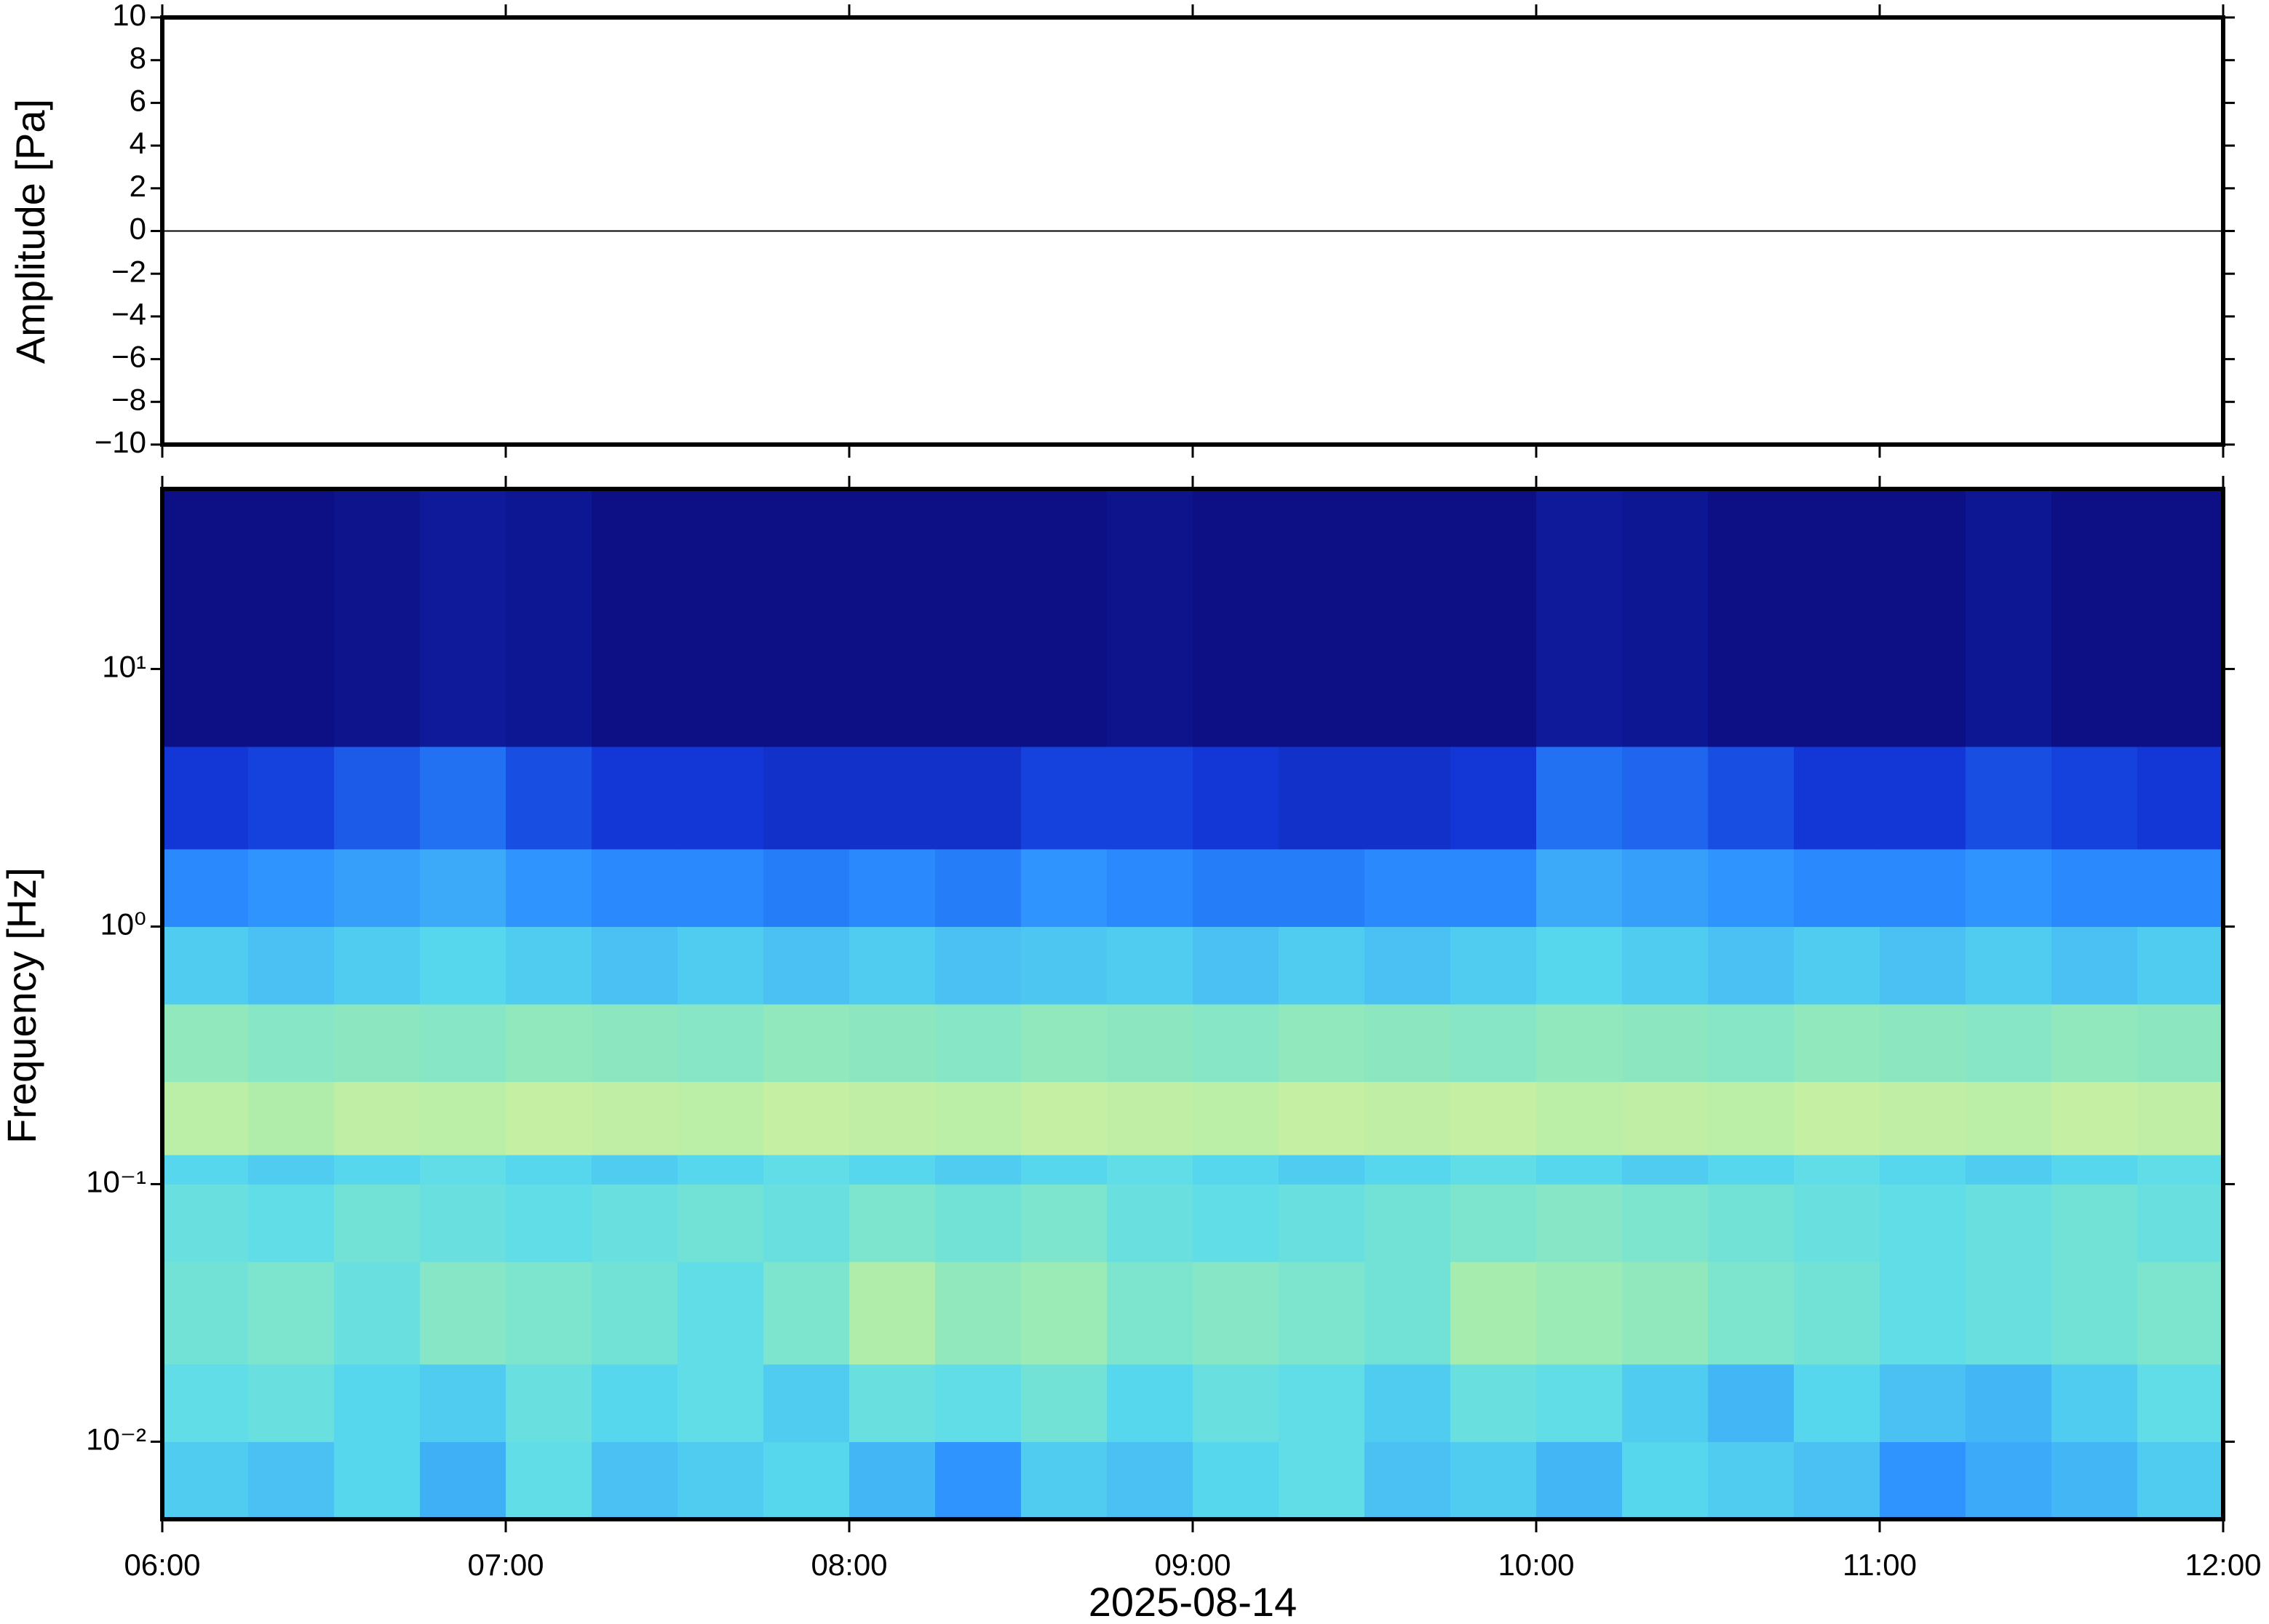  Describe the element at coordinates (129, 16) in the screenshot. I see `y-tick-label: 10` at that location.